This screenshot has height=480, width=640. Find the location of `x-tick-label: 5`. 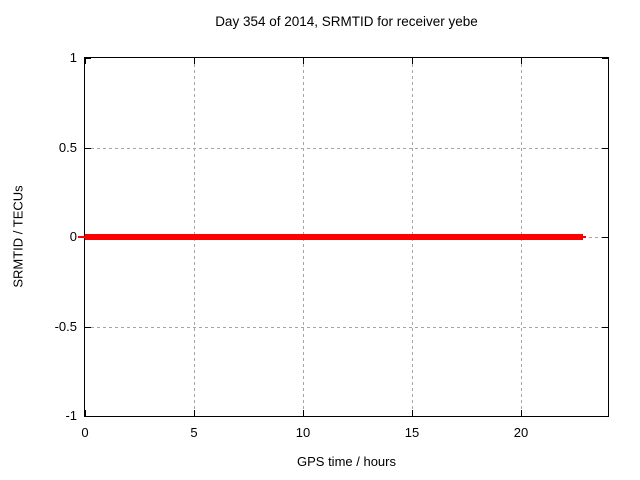

x-tick-label: 5 is located at coordinates (194, 432).